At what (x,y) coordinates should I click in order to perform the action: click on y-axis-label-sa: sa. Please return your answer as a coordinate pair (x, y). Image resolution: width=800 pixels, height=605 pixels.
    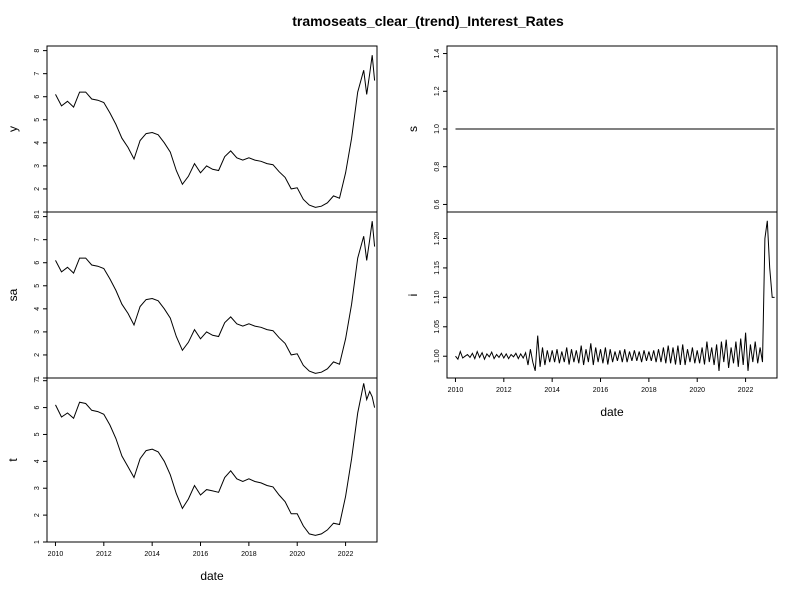
    Looking at the image, I should click on (13, 294).